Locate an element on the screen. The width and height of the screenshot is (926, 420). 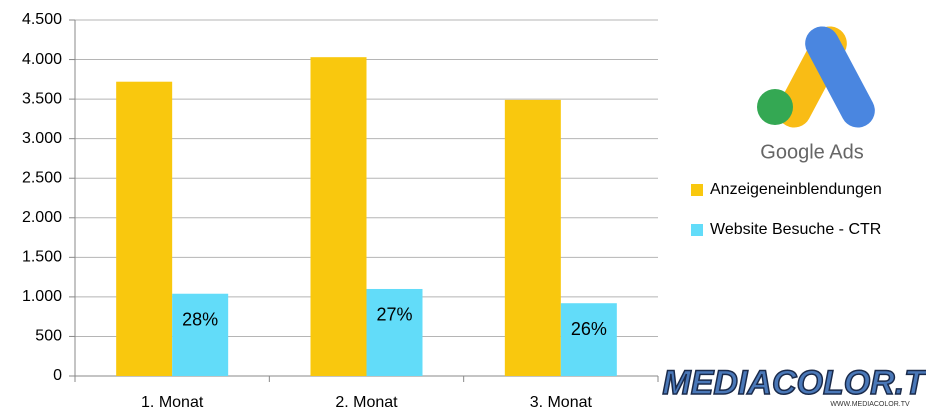
y-tick-label: 1.500 is located at coordinates (42, 257).